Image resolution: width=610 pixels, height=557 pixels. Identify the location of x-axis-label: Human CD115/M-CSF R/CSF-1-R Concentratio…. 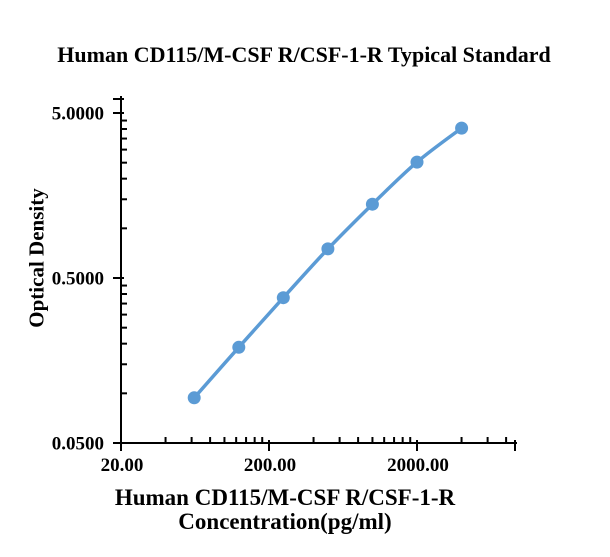
(285, 510).